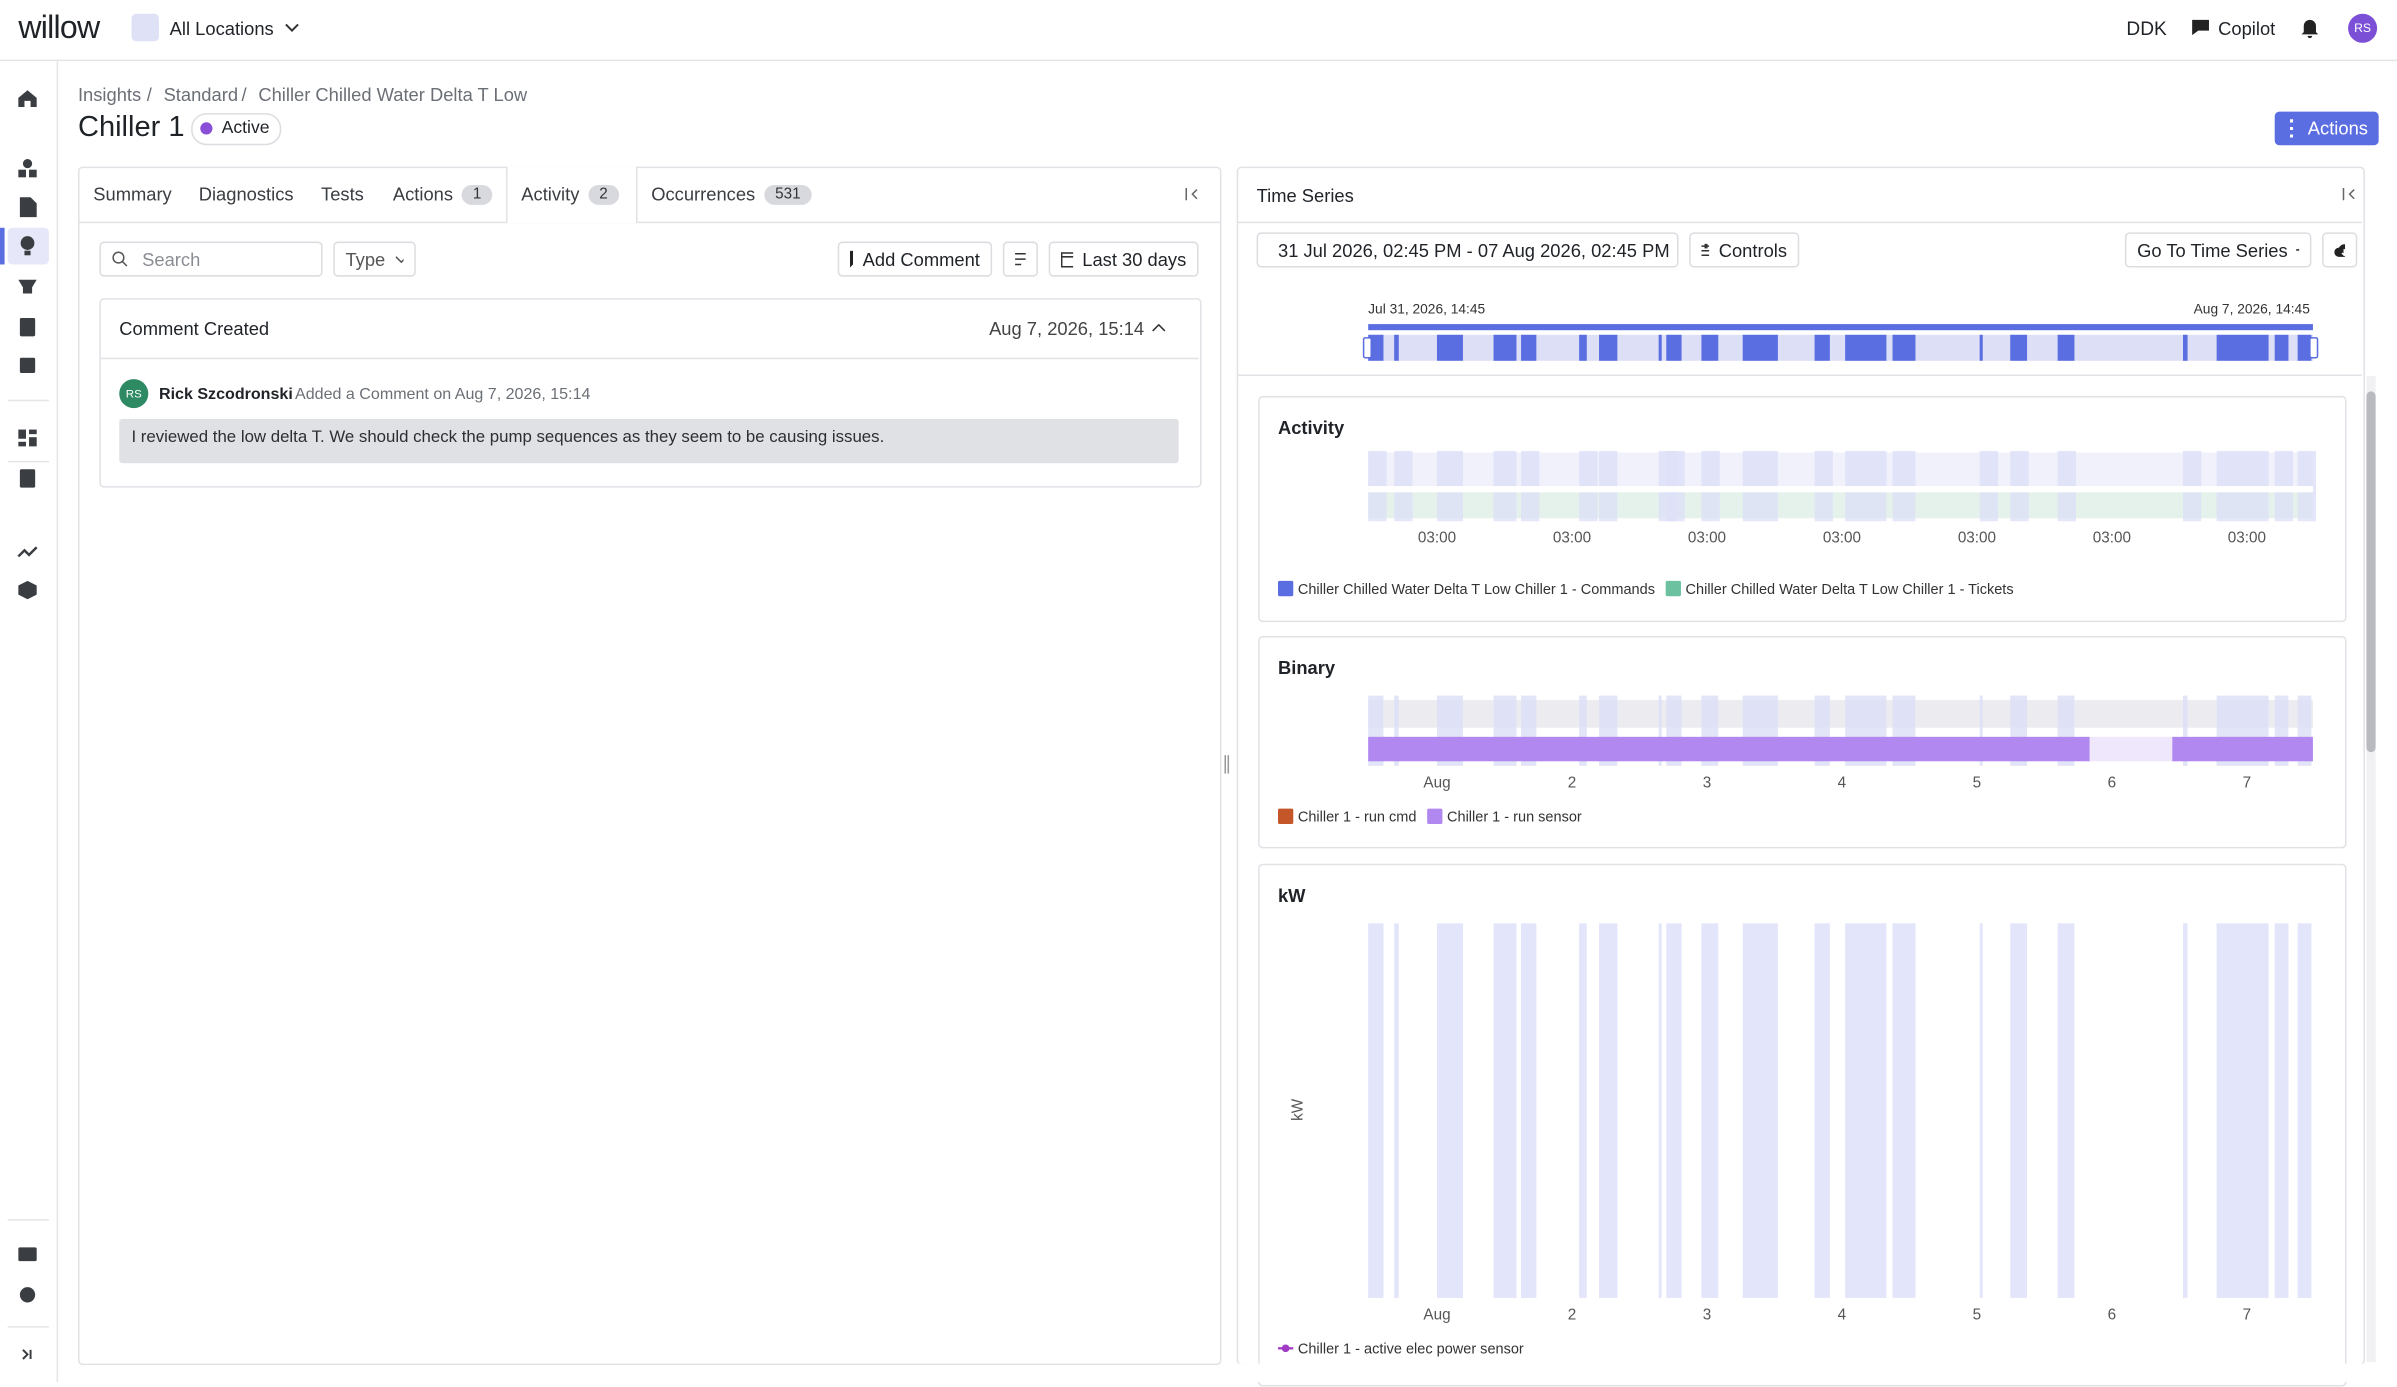  Describe the element at coordinates (1198, 31) in the screenshot. I see `top-bar` at that location.